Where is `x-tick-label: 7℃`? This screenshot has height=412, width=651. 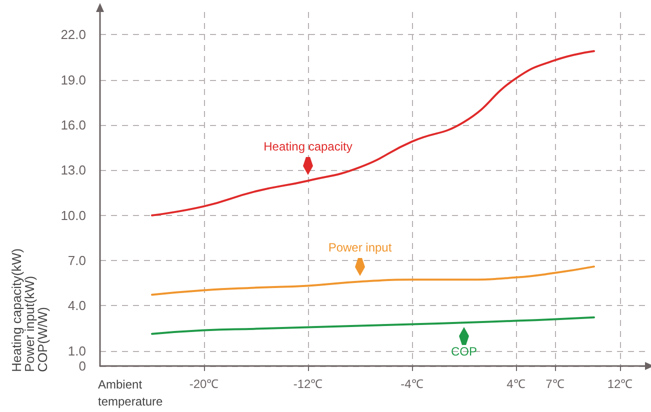 x-tick-label: 7℃ is located at coordinates (555, 384).